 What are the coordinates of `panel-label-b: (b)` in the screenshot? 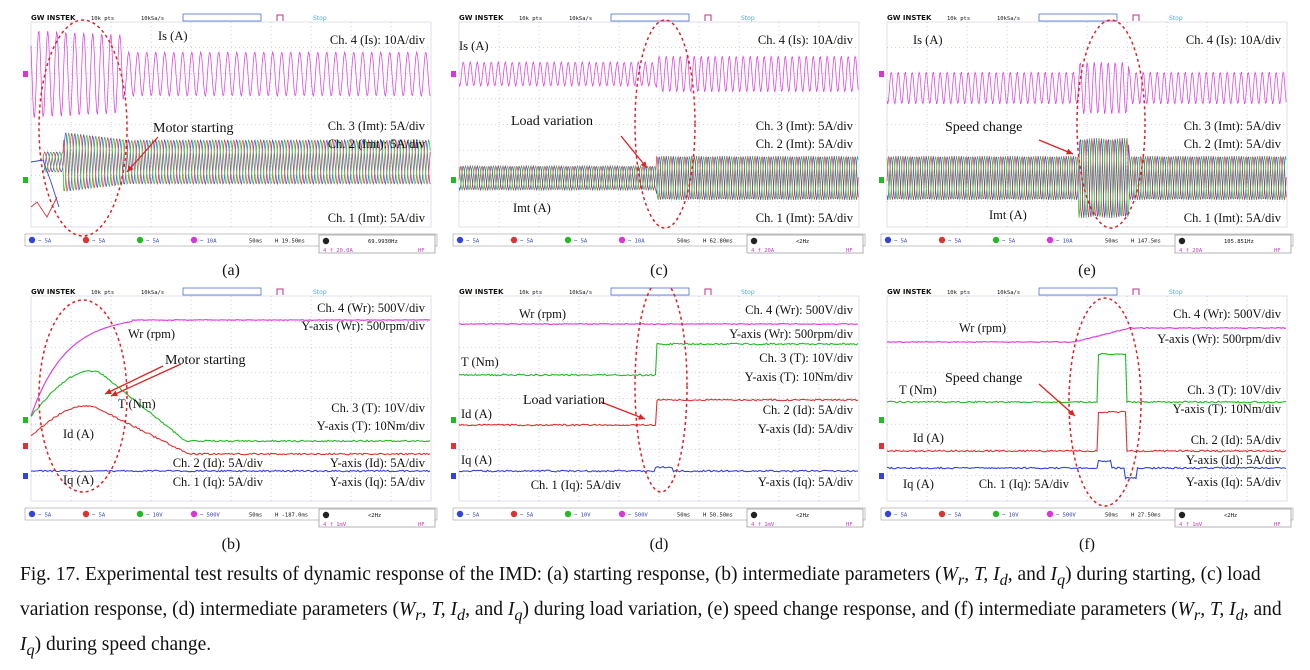 It's located at (231, 545).